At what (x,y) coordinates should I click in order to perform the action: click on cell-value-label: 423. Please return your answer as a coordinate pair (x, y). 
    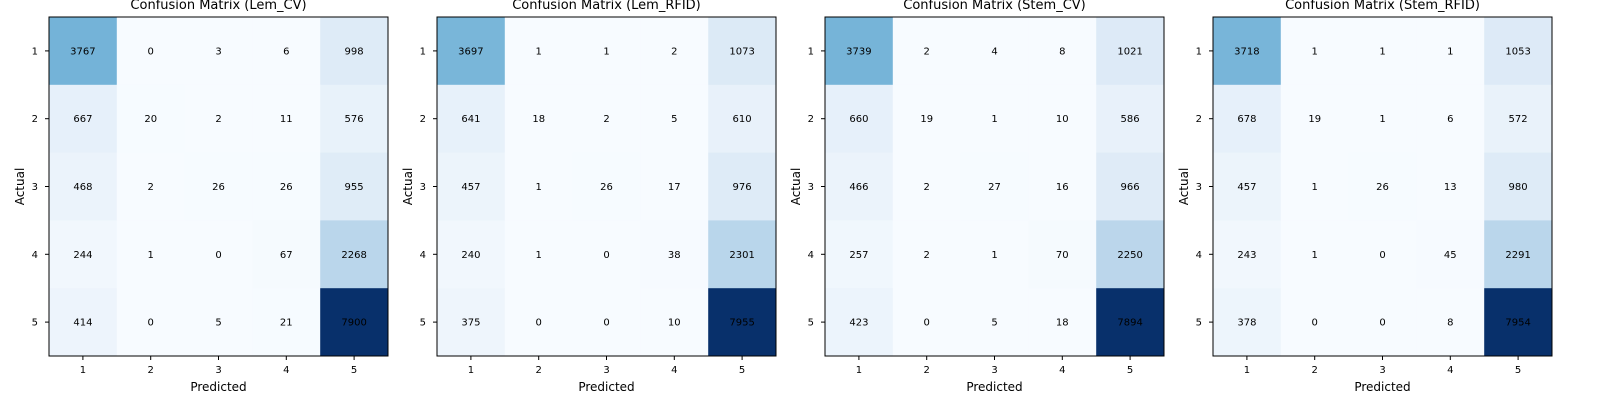
    Looking at the image, I should click on (858, 323).